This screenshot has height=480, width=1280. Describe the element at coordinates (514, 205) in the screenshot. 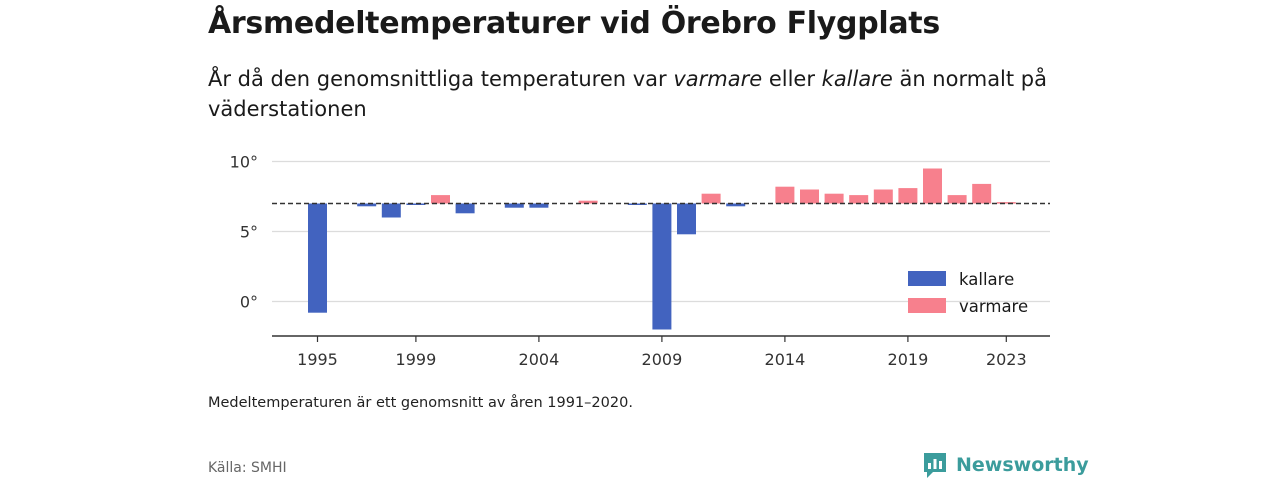

I see `bar-2003` at that location.